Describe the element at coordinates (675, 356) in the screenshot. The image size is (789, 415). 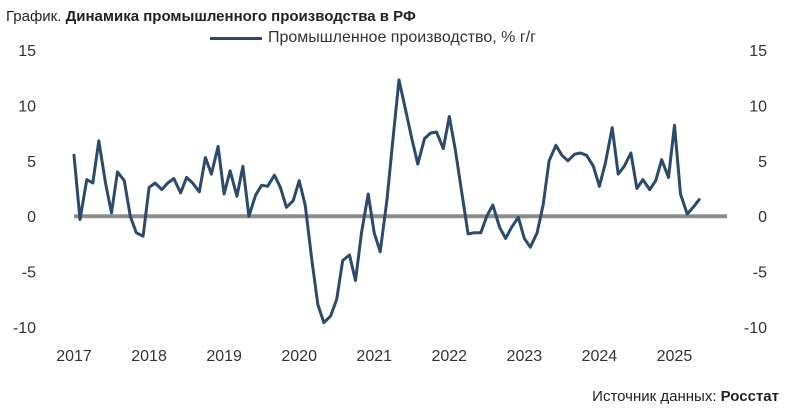
I see `x-tick-label: 2025` at that location.